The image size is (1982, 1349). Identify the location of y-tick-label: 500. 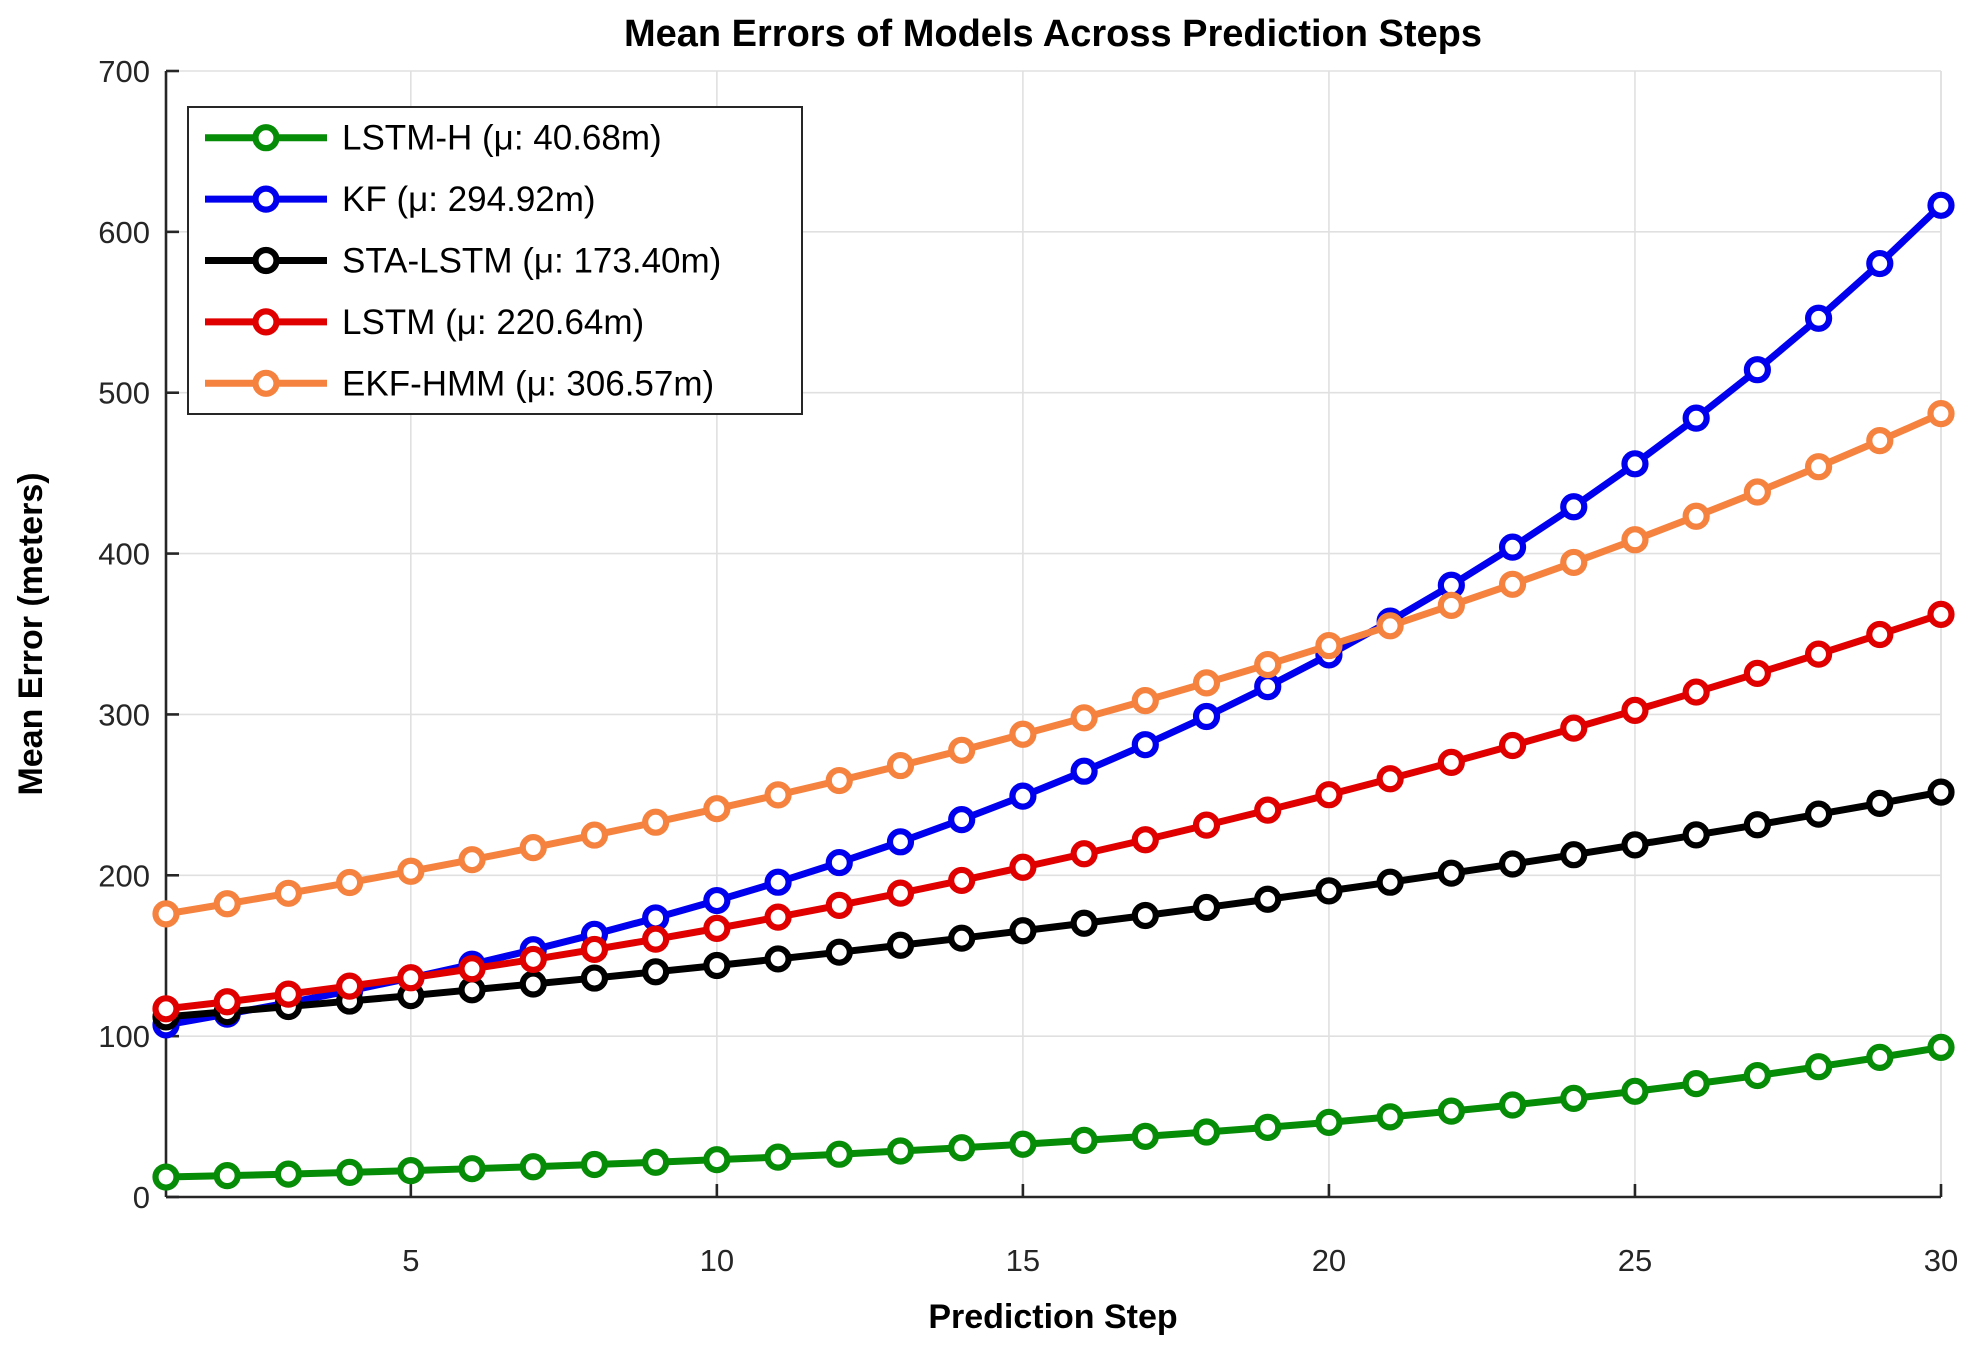
(124, 393).